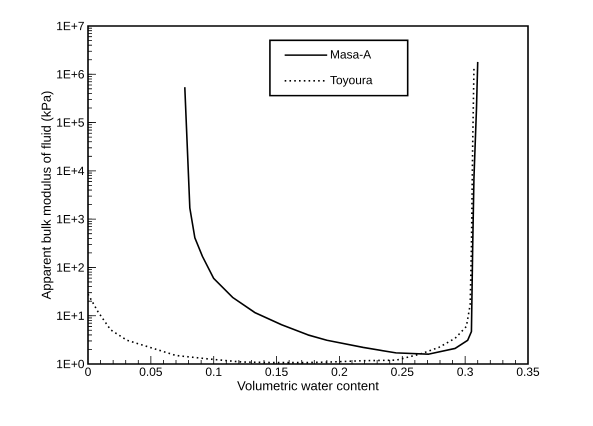 The image size is (593, 426). Describe the element at coordinates (70, 219) in the screenshot. I see `y-tick-label: 1E+3` at that location.